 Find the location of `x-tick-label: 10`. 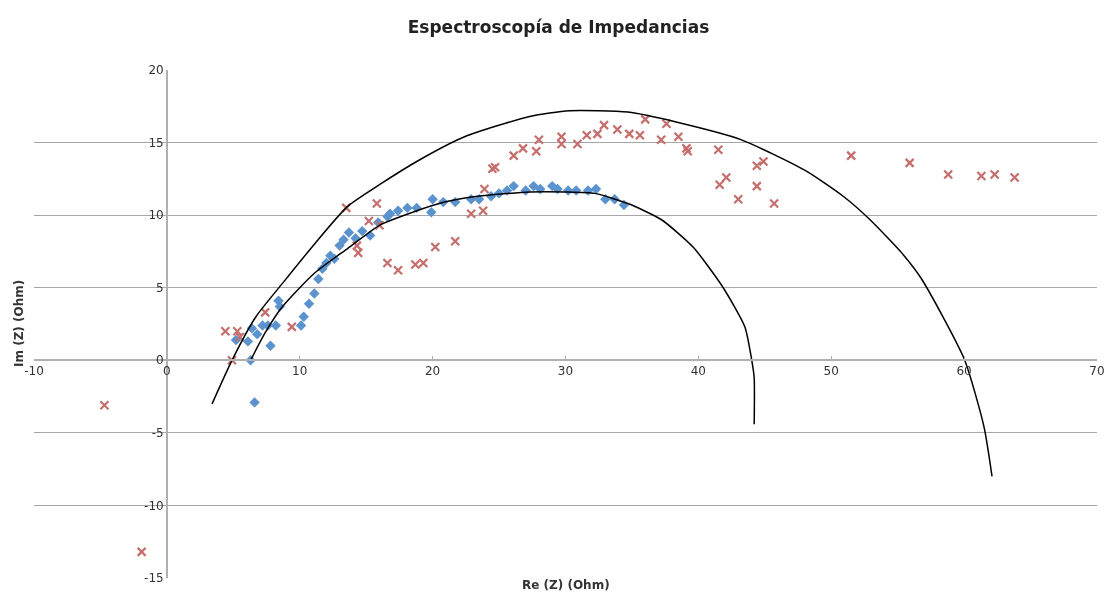

x-tick-label: 10 is located at coordinates (300, 371).